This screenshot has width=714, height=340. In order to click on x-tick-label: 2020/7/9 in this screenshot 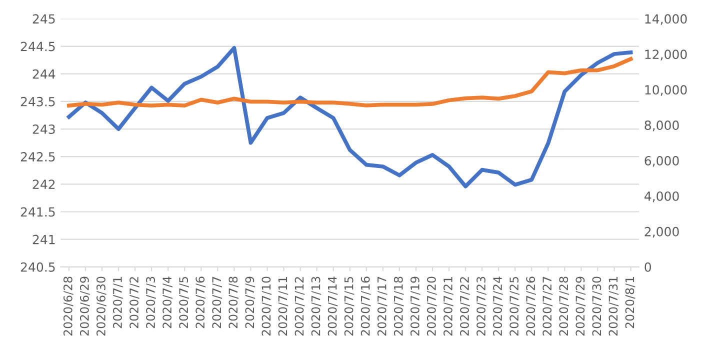, I will do `click(250, 302)`.